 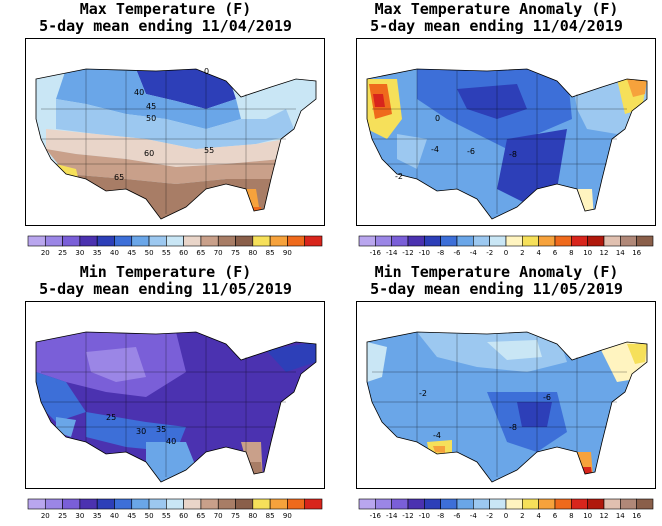 What do you see at coordinates (270, 516) in the screenshot?
I see `colorbar-label: 85` at bounding box center [270, 516].